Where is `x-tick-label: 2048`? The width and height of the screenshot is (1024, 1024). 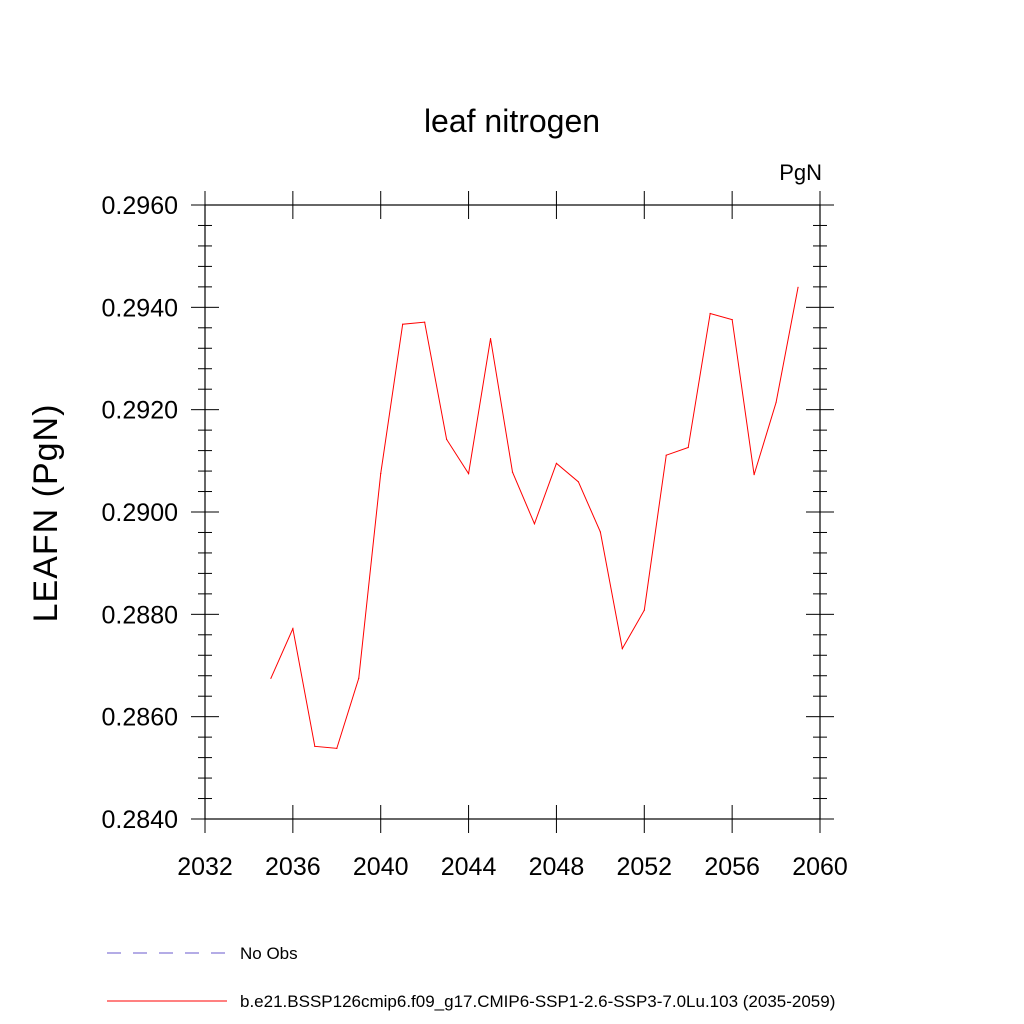 x-tick-label: 2048 is located at coordinates (557, 867).